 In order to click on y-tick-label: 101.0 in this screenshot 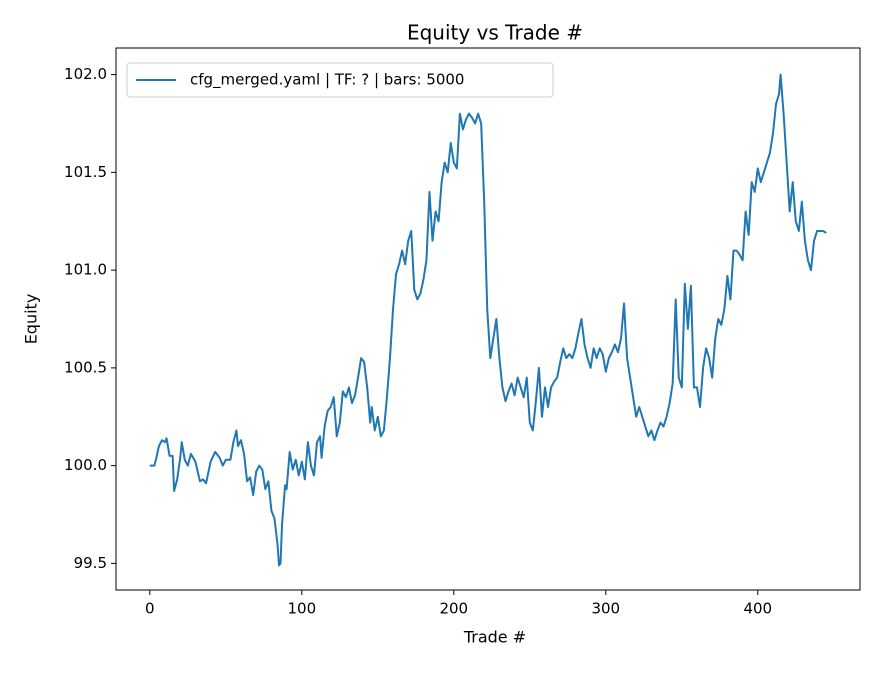, I will do `click(85, 270)`.